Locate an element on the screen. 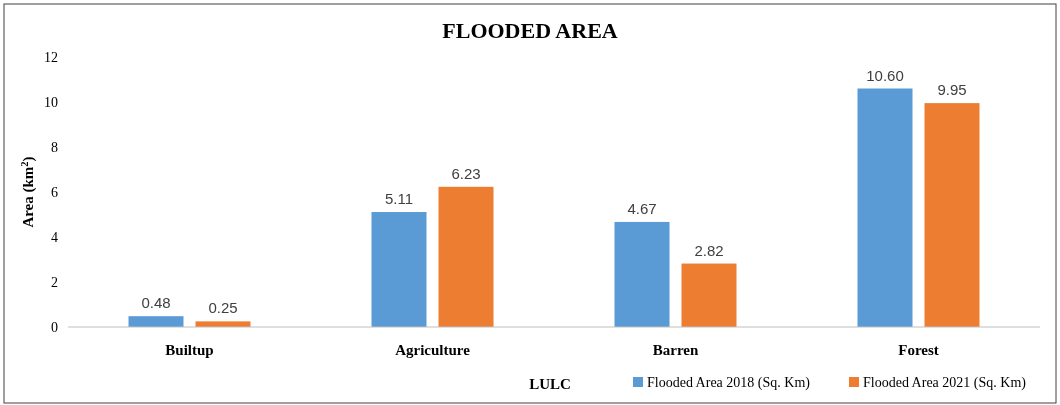  y-tick-label: 10 is located at coordinates (51, 102).